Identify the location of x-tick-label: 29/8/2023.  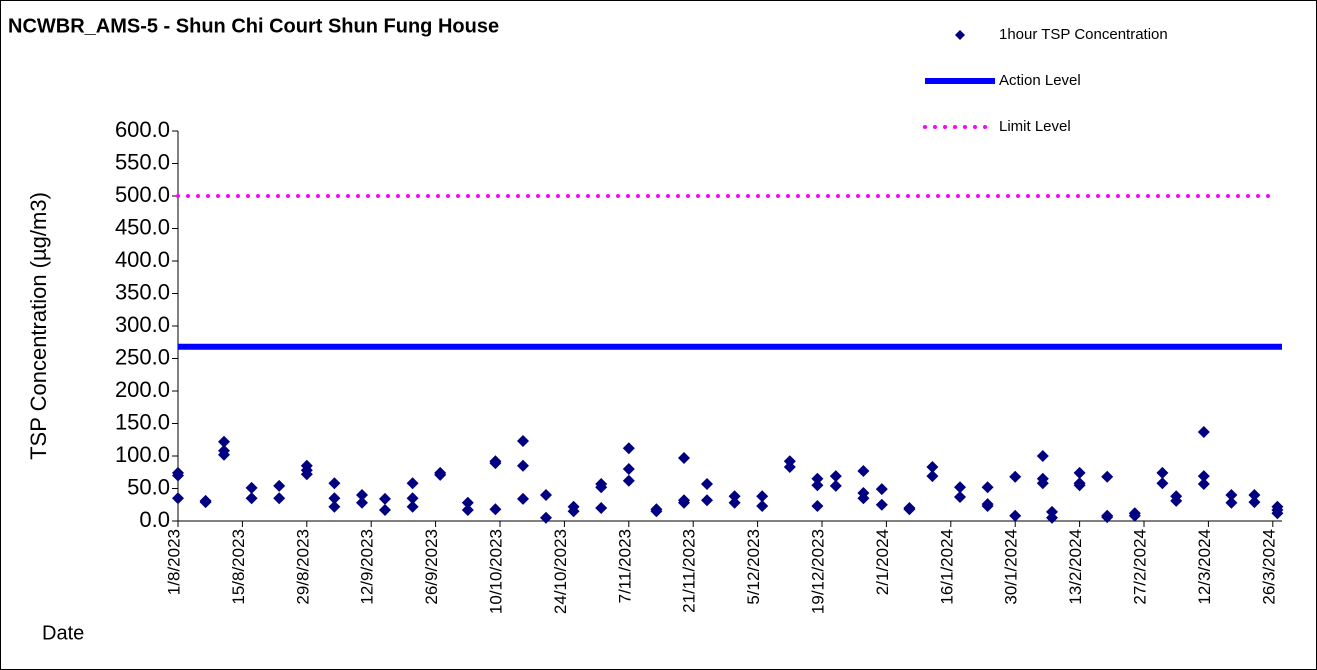
(302, 567).